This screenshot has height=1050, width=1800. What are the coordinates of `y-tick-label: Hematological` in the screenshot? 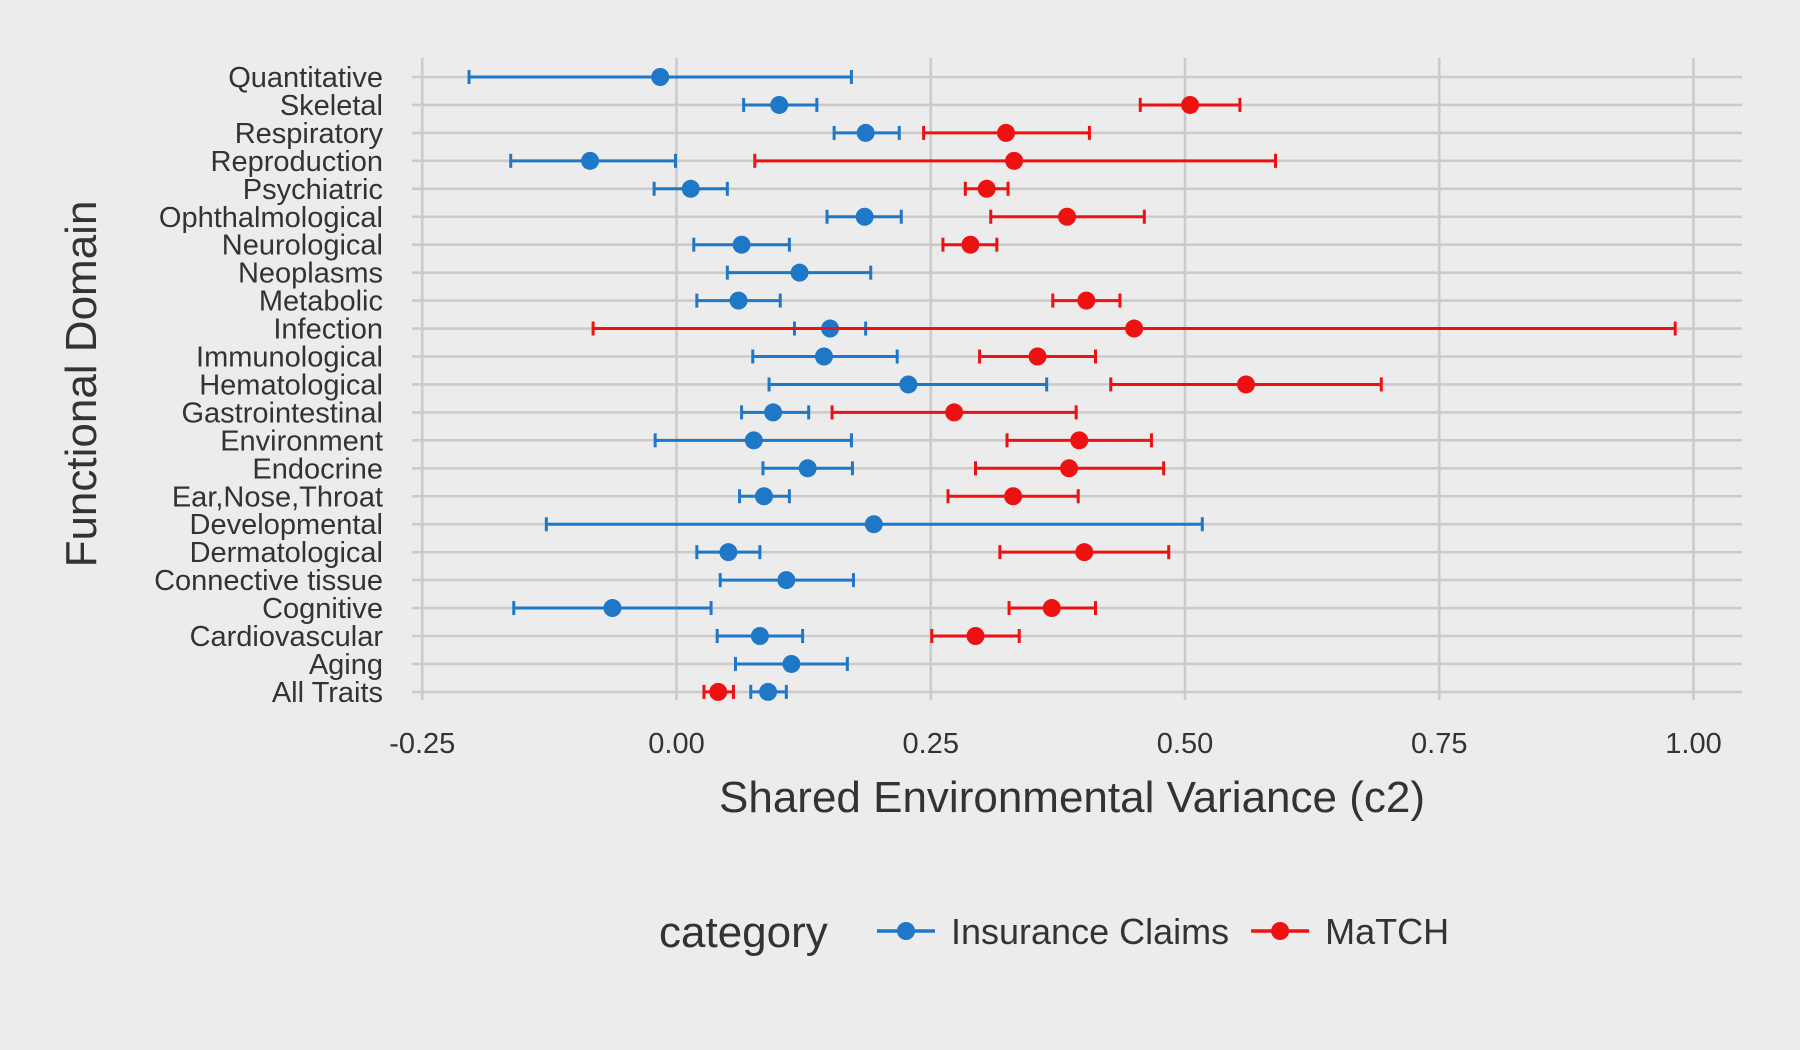 It's located at (291, 385).